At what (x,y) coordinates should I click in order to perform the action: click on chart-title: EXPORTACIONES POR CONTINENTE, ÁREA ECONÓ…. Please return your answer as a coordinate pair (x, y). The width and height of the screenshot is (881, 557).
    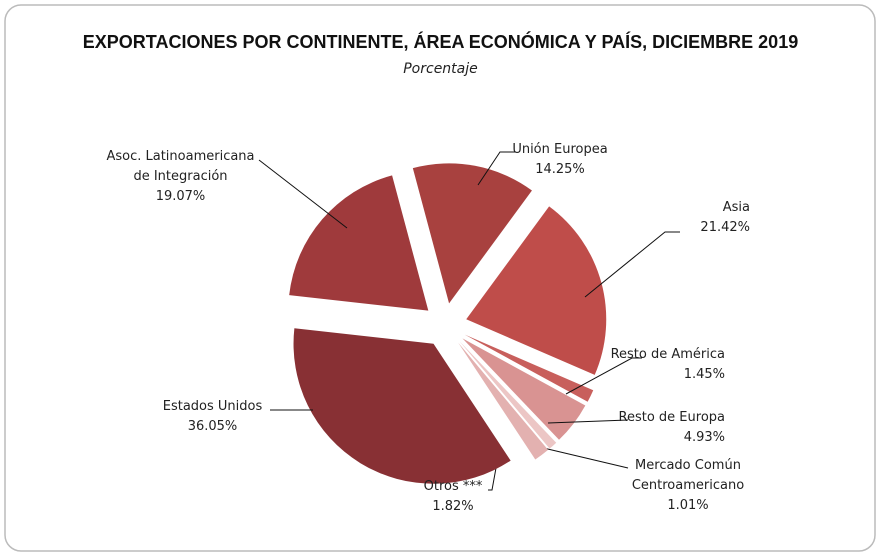
    Looking at the image, I should click on (440, 42).